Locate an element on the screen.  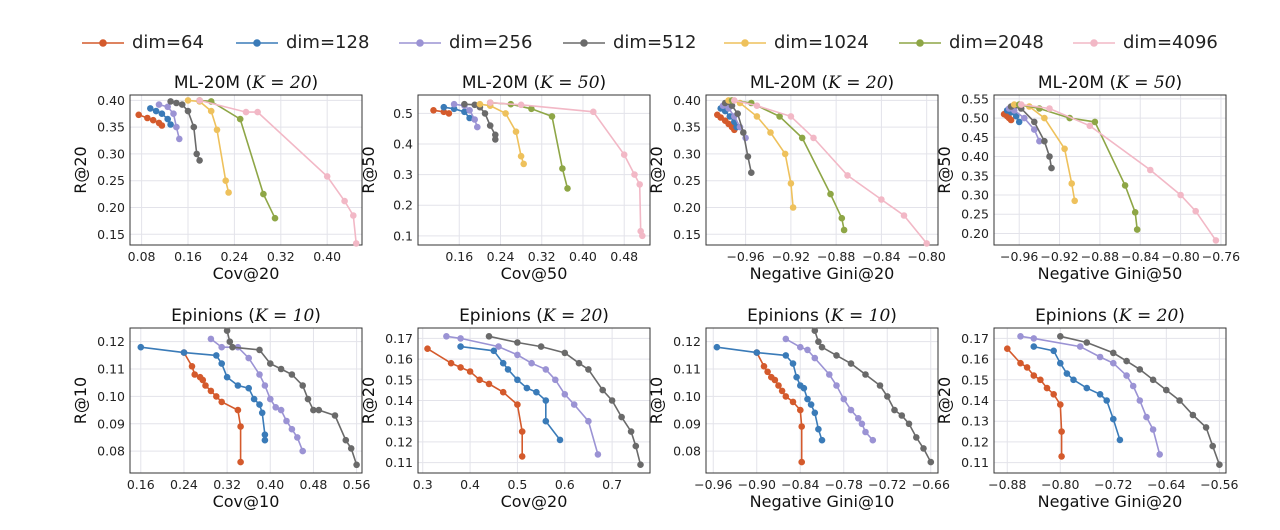
x-tick-label: 0.16 is located at coordinates (188, 256).